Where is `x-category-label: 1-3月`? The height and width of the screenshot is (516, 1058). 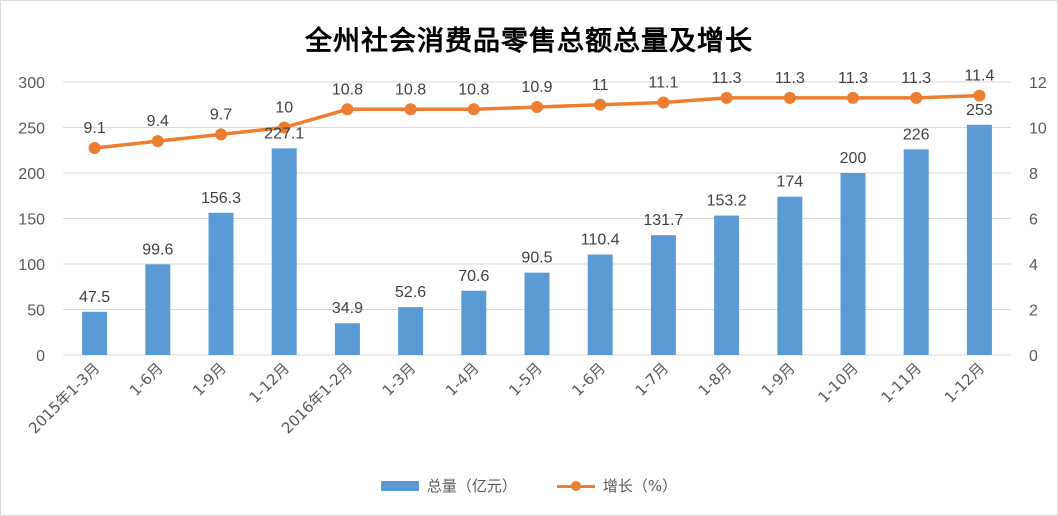 x-category-label: 1-3月 is located at coordinates (399, 379).